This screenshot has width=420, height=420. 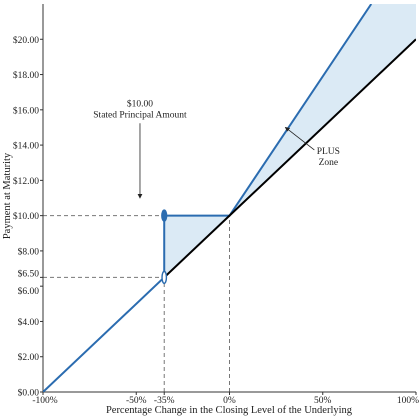 I want to click on x-tick-label-50: 50%, so click(x=323, y=401).